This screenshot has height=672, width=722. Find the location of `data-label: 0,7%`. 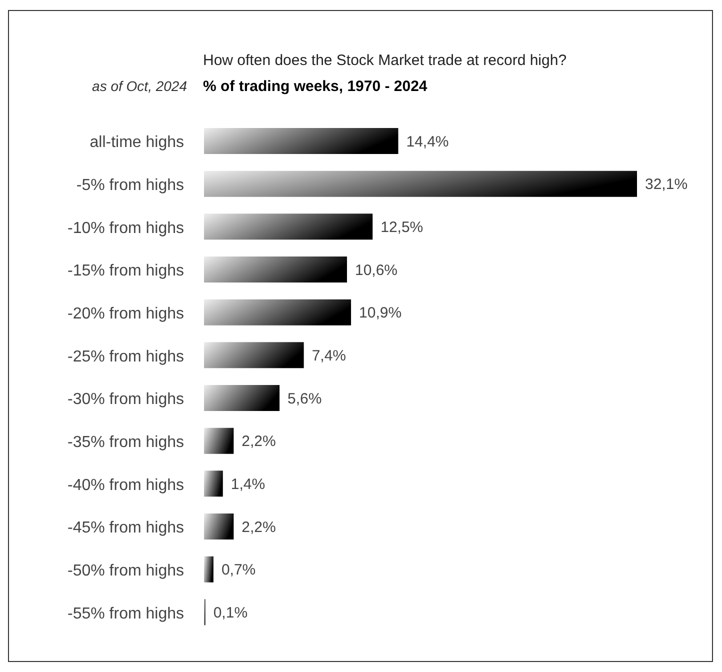

data-label: 0,7% is located at coordinates (238, 570).